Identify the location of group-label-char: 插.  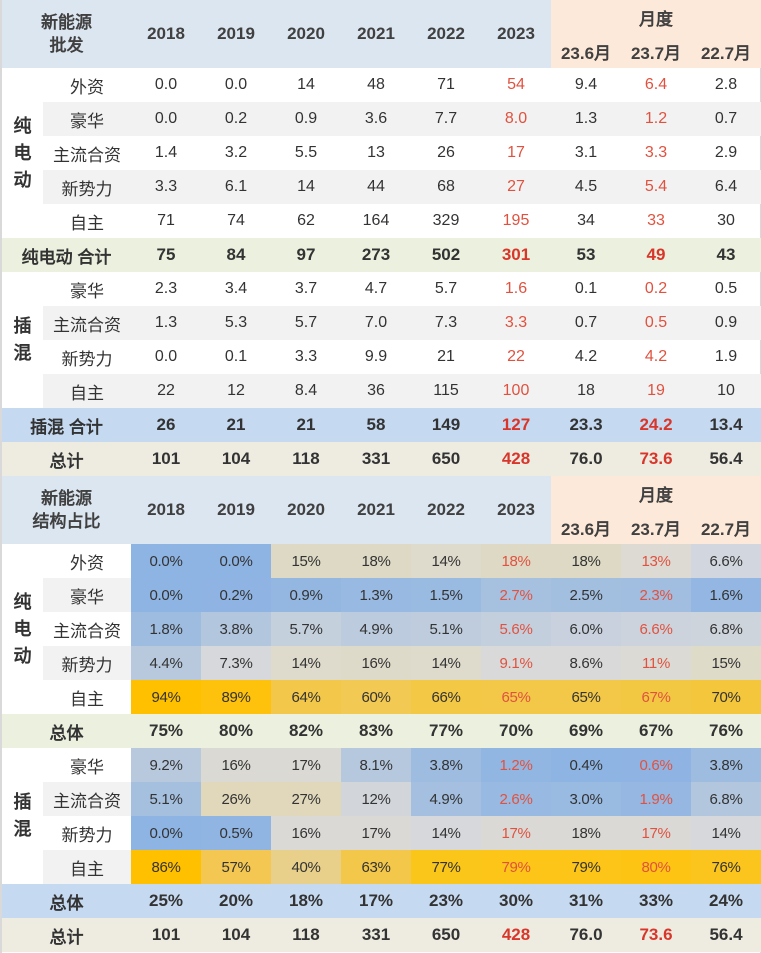
(22, 326).